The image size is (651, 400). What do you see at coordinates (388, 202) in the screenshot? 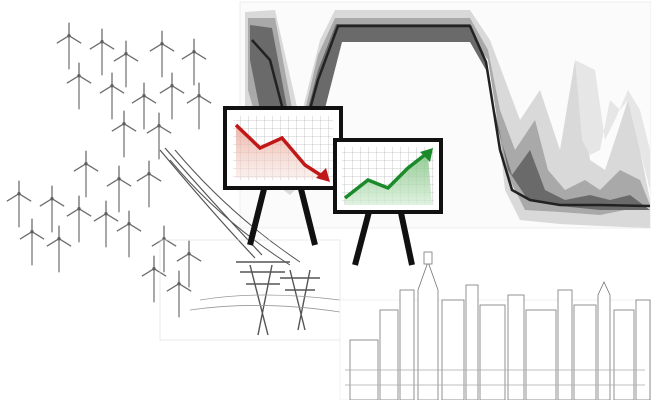
I see `easel-up` at bounding box center [388, 202].